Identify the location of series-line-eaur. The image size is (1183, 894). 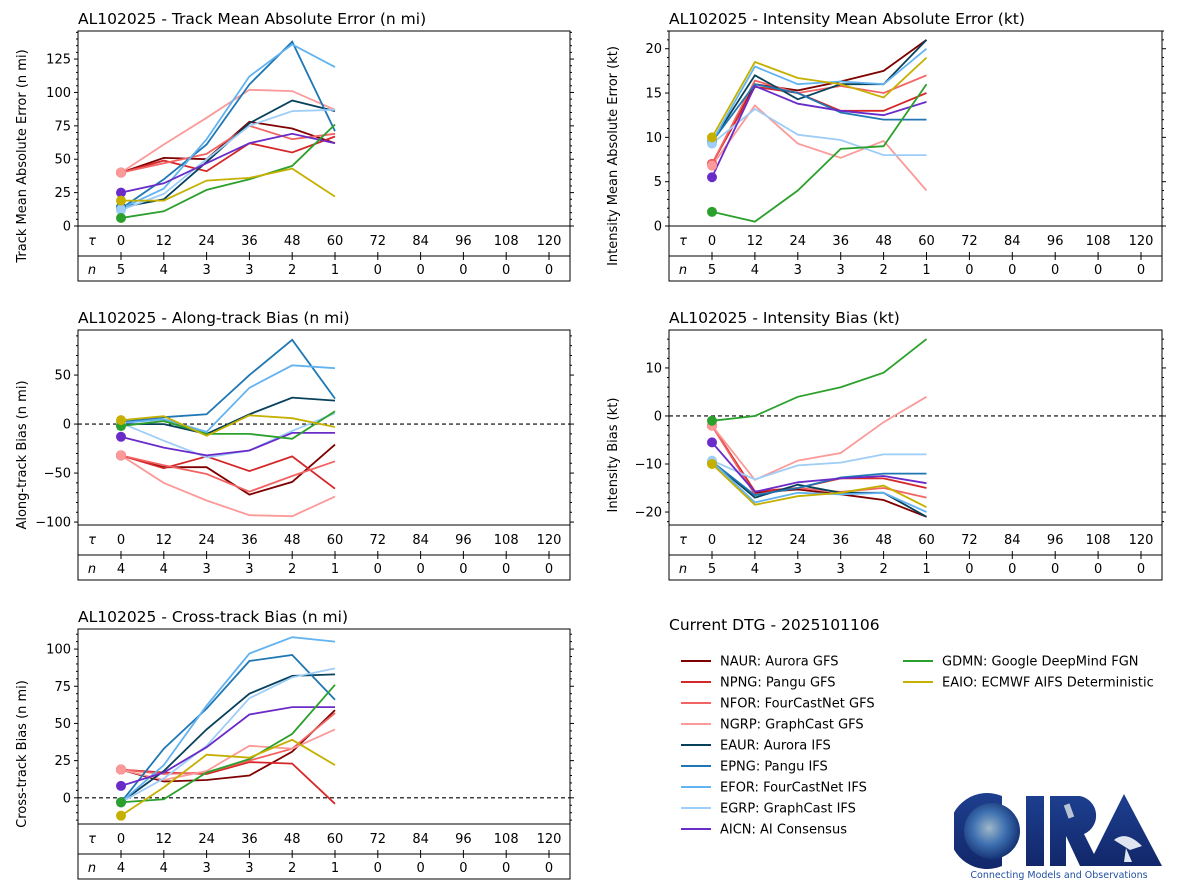
(819, 489).